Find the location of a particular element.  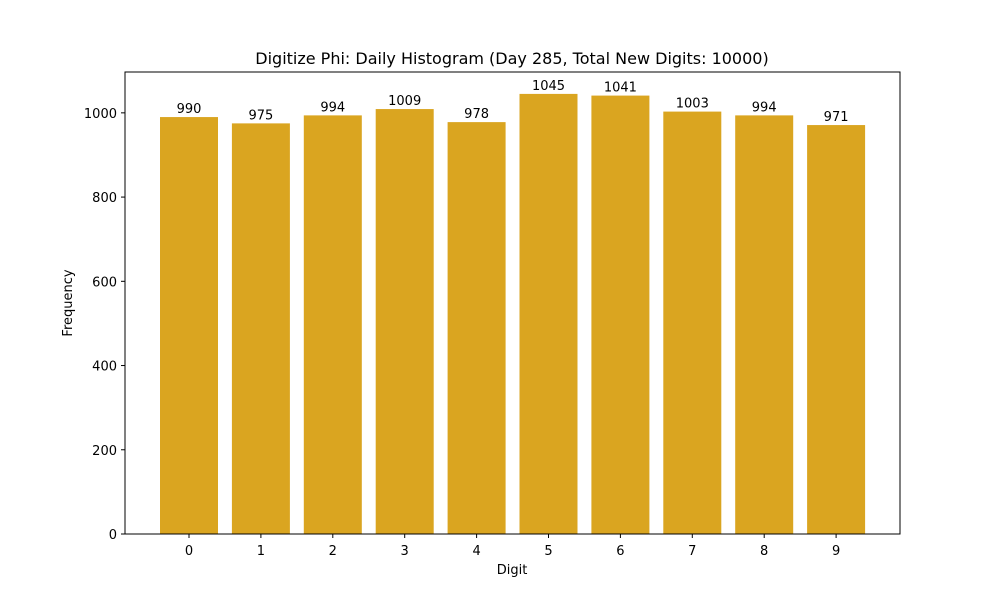

y-tick-label: 0 is located at coordinates (113, 535).